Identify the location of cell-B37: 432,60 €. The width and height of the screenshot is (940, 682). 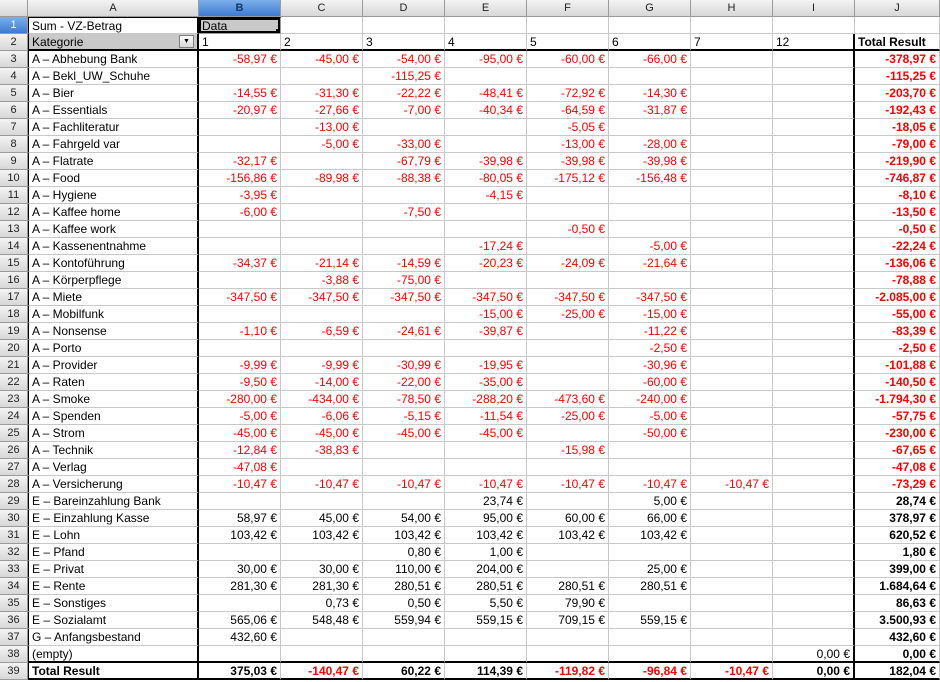
(240, 637).